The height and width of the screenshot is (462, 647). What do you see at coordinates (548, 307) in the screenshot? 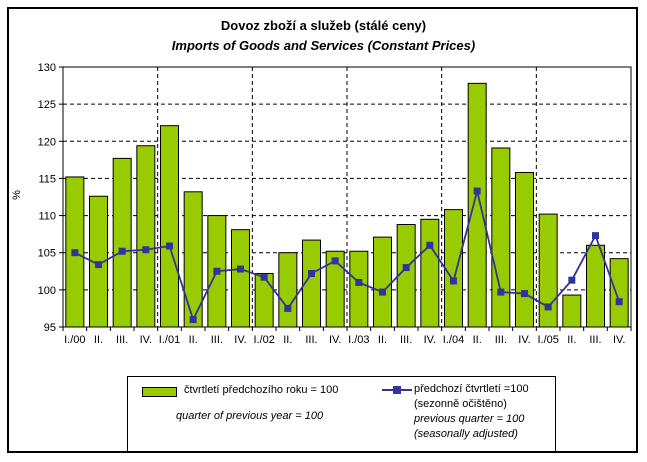
I see `line-marker-I./05` at bounding box center [548, 307].